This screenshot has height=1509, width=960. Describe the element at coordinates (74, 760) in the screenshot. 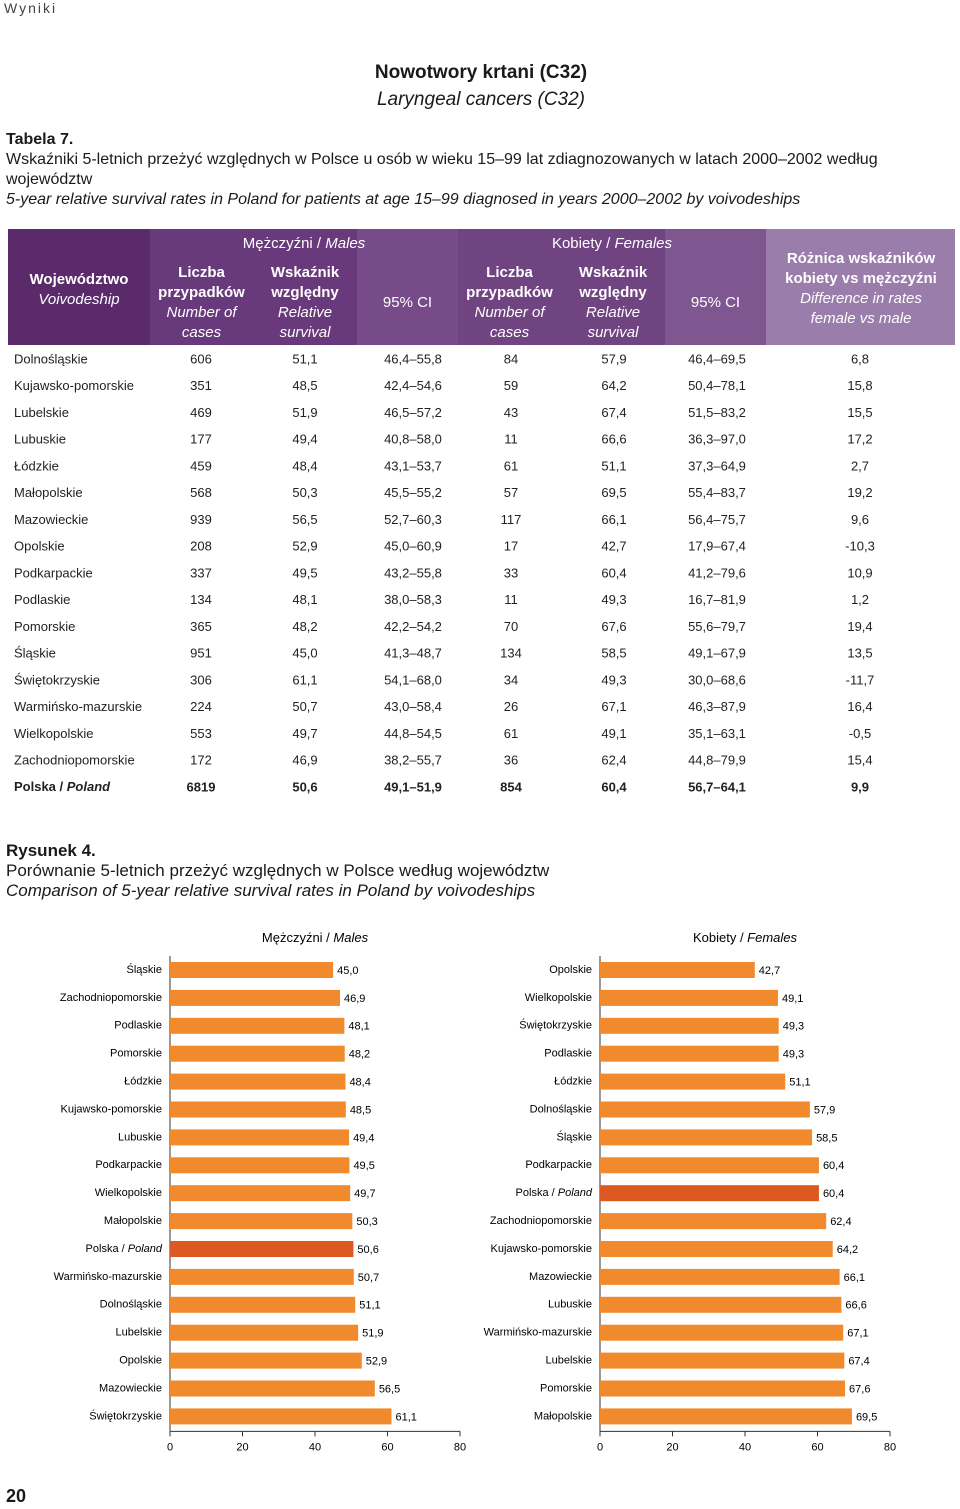

I see `row-label: Zachodniopomorskie` at that location.